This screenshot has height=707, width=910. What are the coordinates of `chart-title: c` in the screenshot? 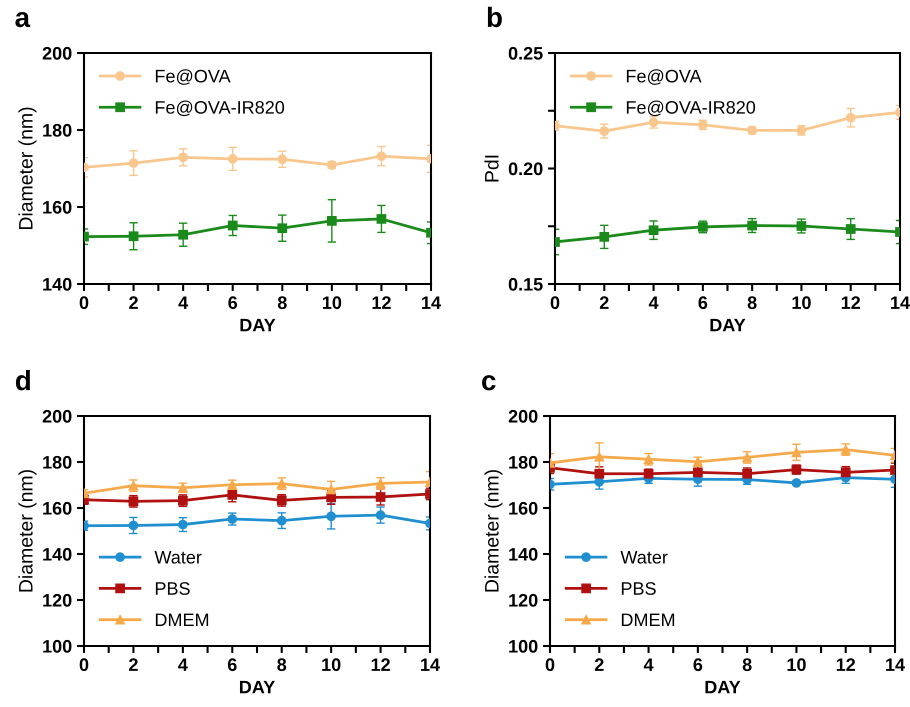 It's located at (489, 382).